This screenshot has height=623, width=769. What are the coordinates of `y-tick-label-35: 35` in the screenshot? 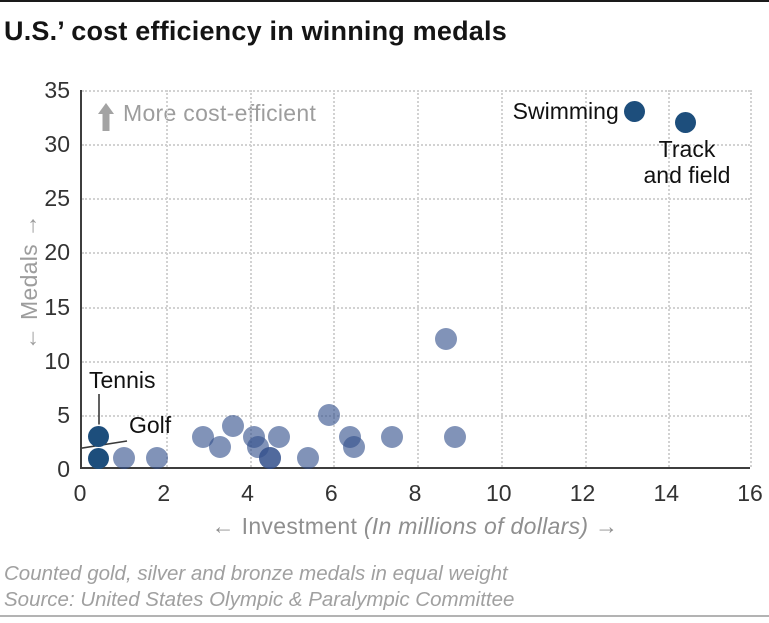 It's located at (57, 90).